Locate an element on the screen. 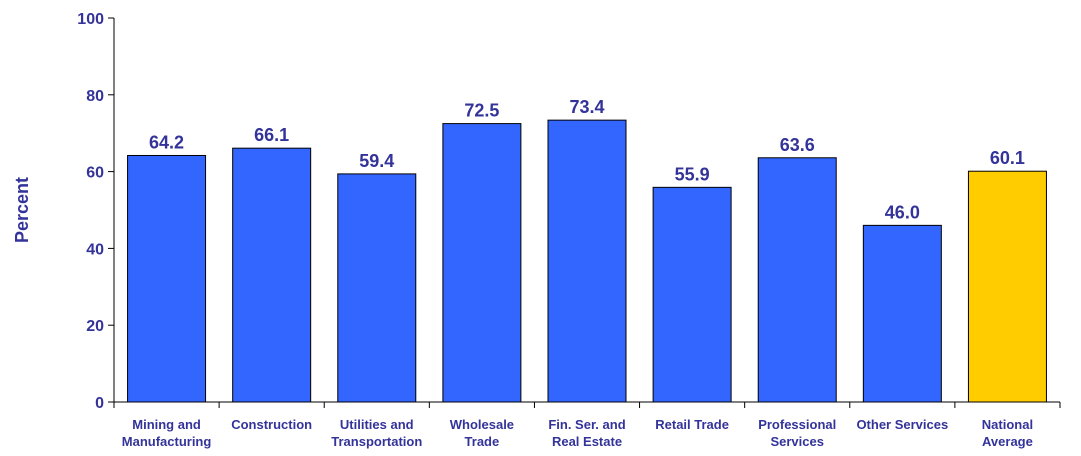 This screenshot has height=456, width=1081. y-axis: 0 20 40 60 80 100 is located at coordinates (96, 211).